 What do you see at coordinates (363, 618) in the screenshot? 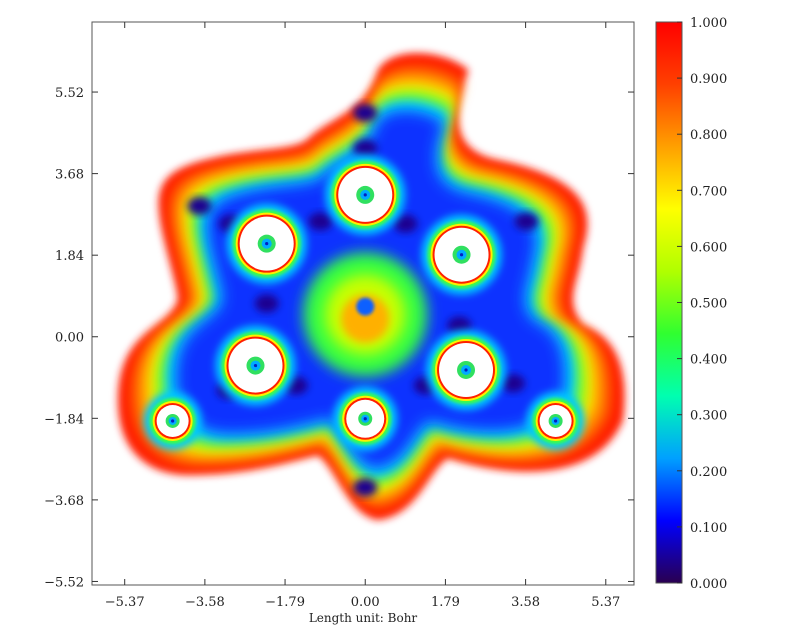
I see `x-axis-label: Length unit: Bohr` at bounding box center [363, 618].